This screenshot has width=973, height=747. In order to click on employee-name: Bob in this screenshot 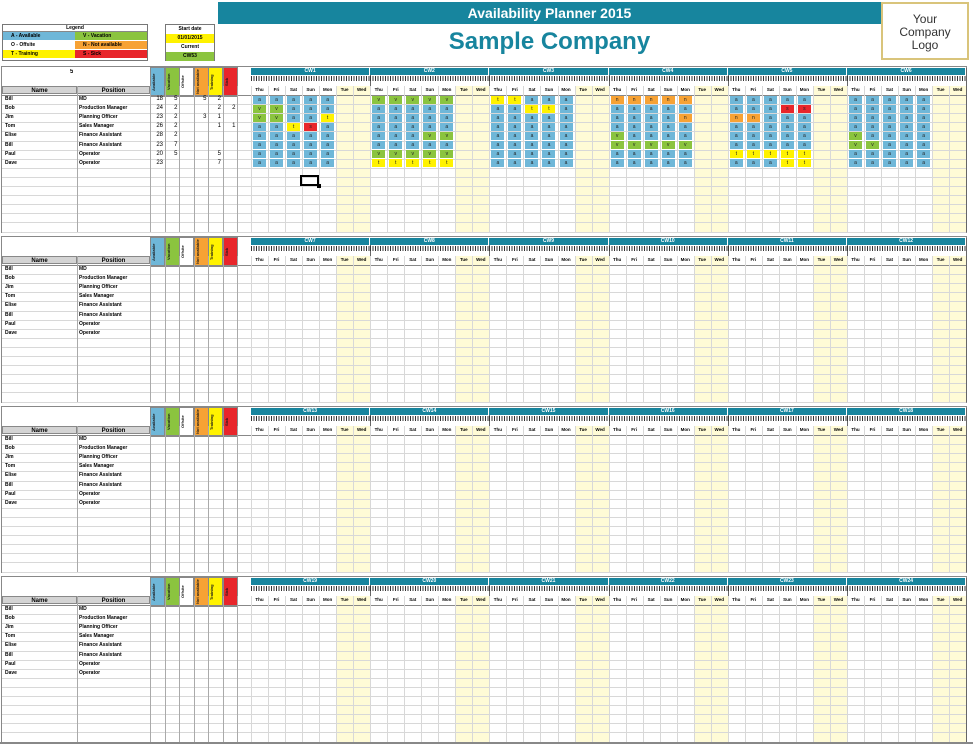, I will do `click(10, 108)`.